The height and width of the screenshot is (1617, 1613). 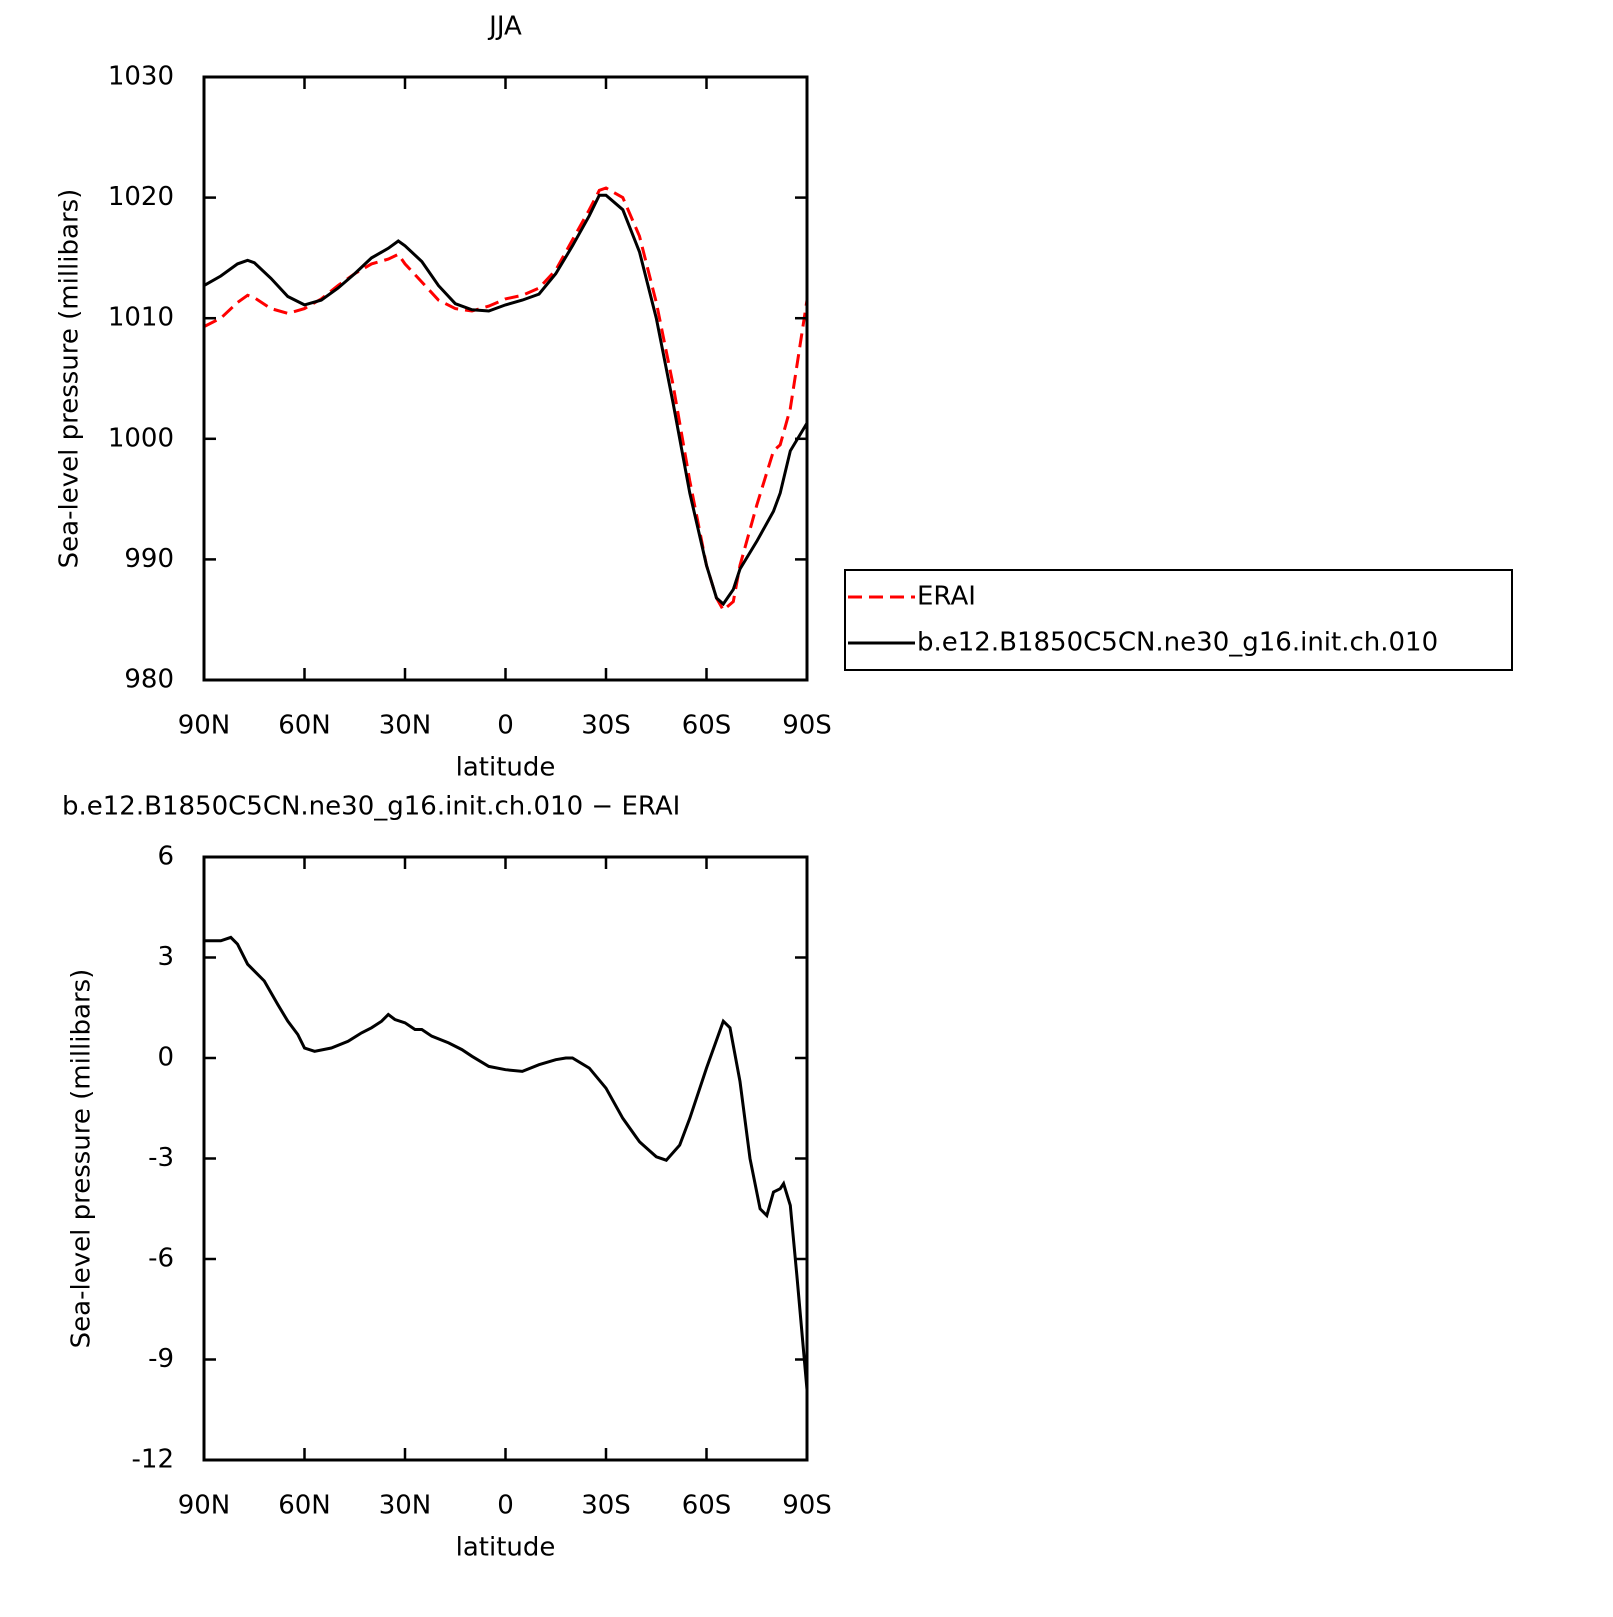 I want to click on y-tick-label: 990, so click(x=149, y=559).